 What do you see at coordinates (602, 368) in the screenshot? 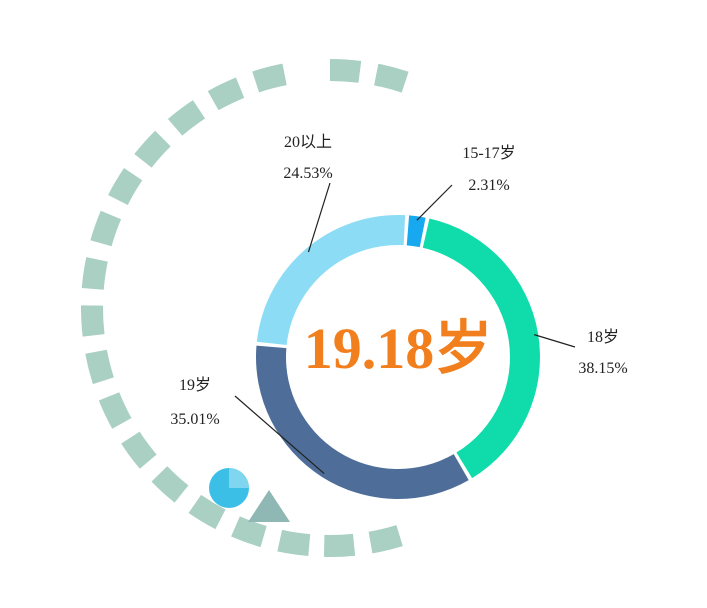
I see `slice-percent-18: 38.15%` at bounding box center [602, 368].